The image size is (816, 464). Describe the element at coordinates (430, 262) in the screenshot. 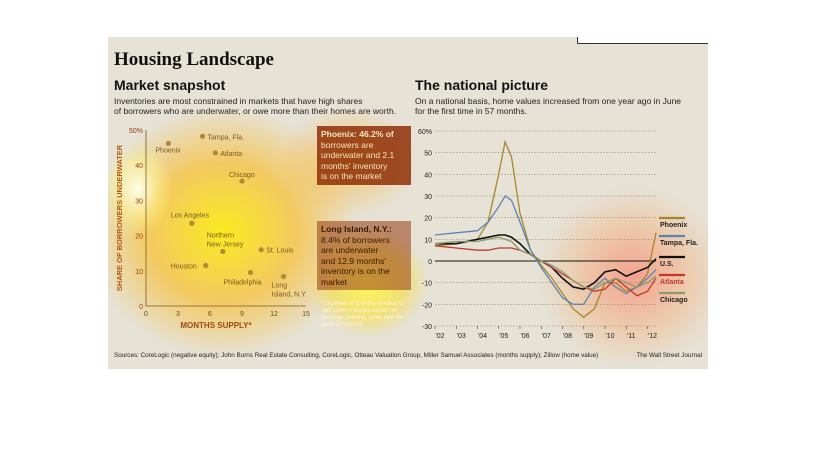

I see `line-y-tick: 0` at that location.